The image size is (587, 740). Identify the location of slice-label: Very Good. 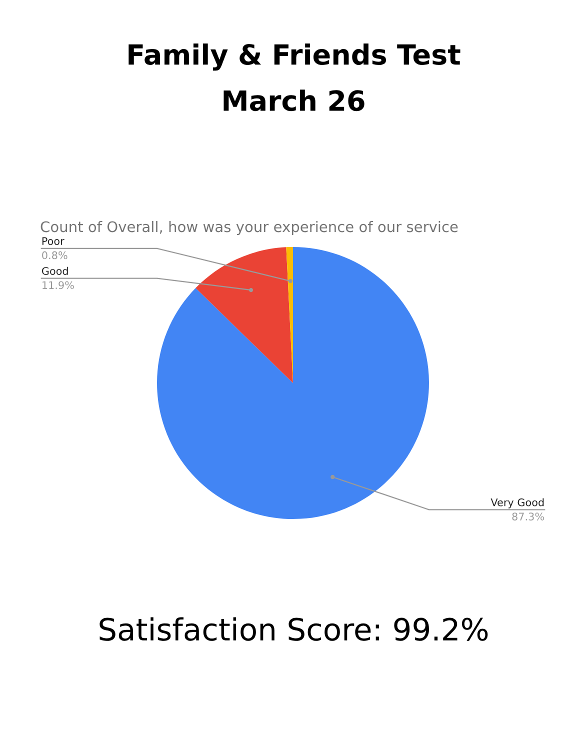
(517, 503).